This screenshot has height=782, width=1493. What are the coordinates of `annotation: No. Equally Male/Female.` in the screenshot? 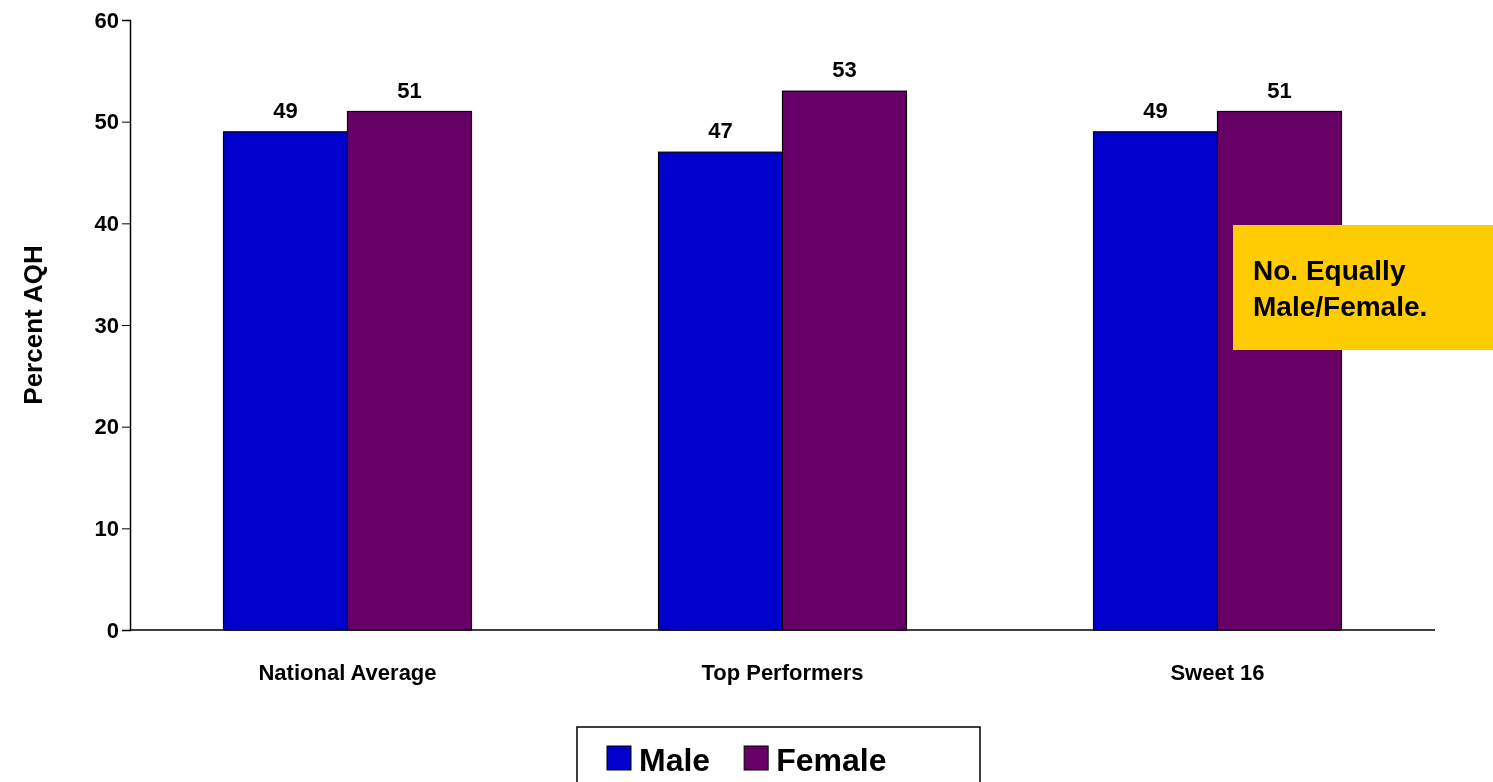 It's located at (1340, 288).